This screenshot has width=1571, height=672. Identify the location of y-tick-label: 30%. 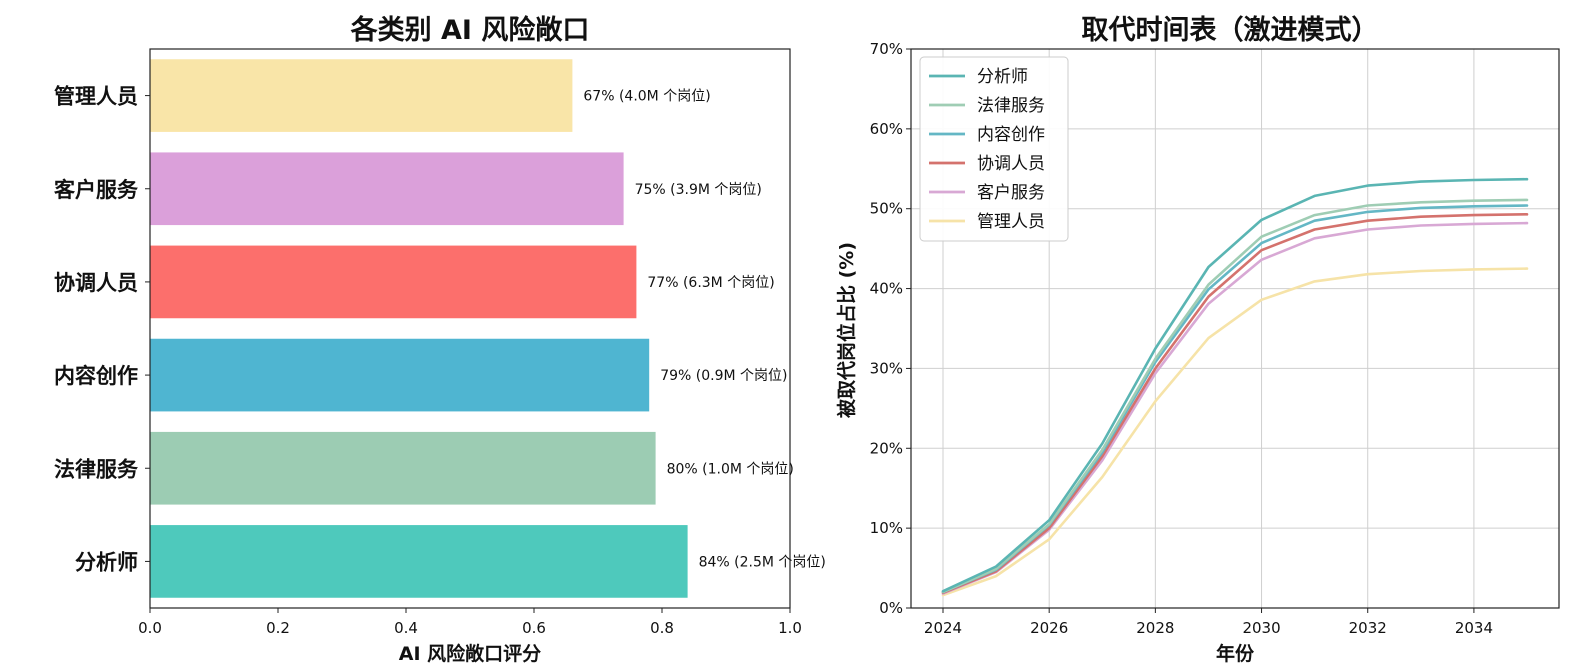
(886, 368).